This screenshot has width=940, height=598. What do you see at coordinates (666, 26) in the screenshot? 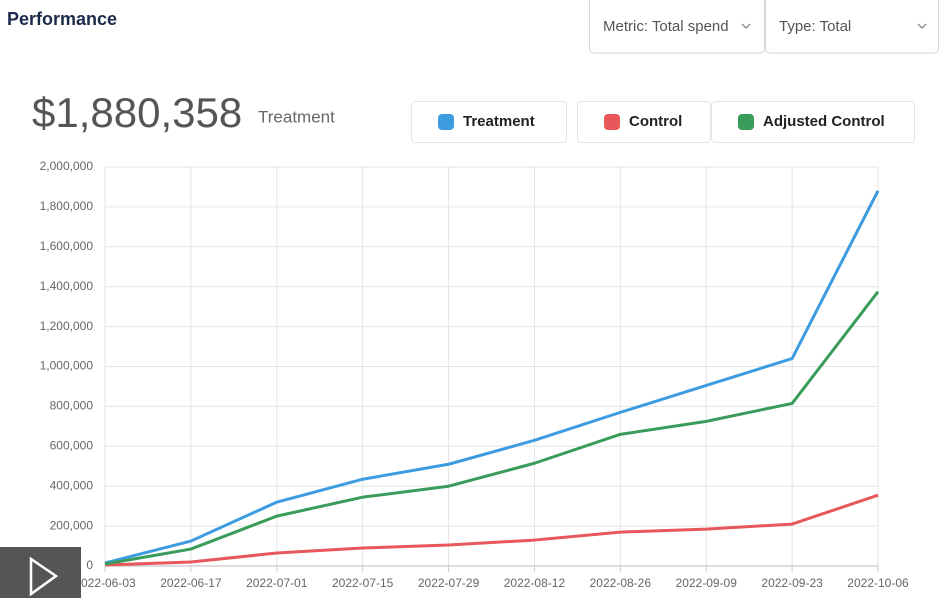
I see `dropdown-label: Metric: Total spend` at bounding box center [666, 26].